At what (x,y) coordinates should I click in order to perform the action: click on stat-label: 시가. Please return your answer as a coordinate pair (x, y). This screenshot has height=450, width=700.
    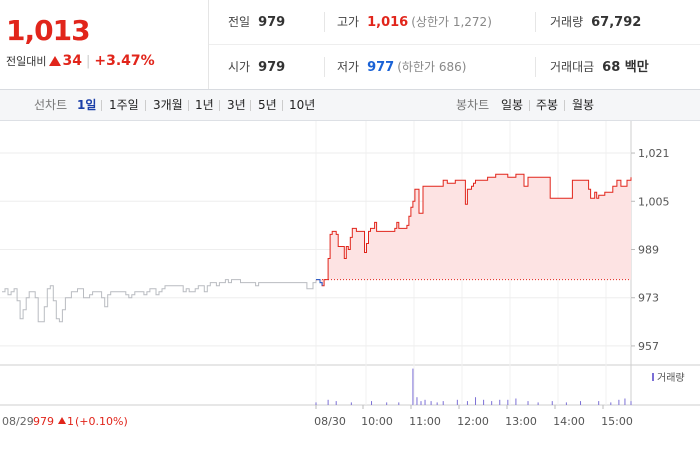
    Looking at the image, I should click on (239, 67).